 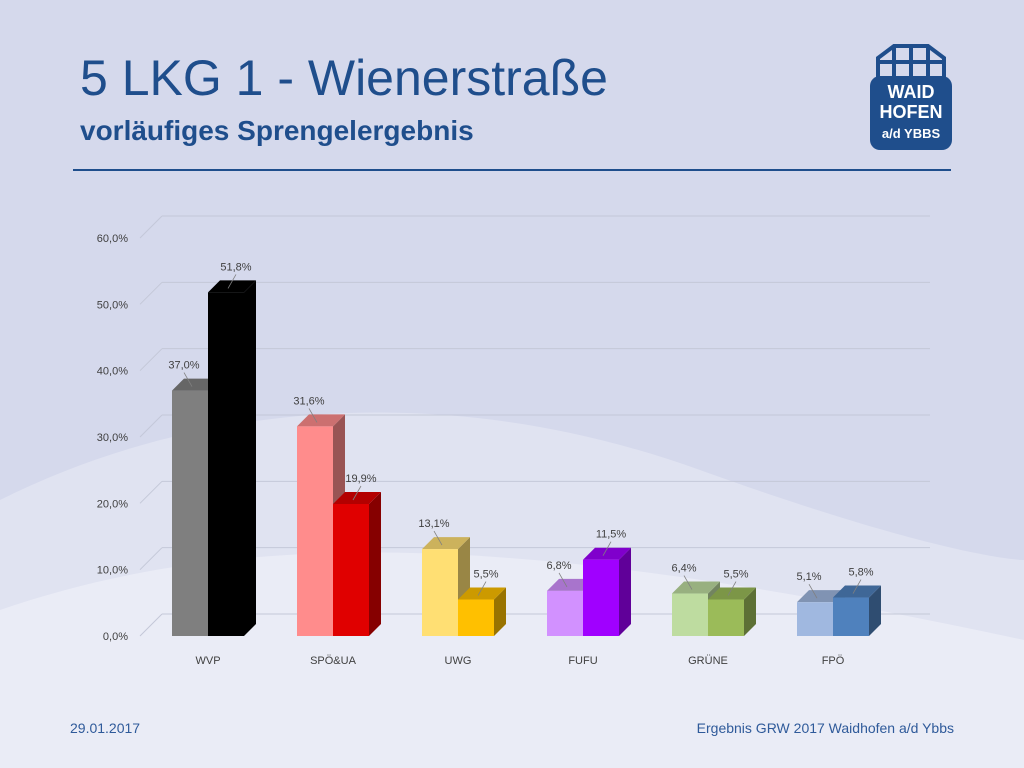 What do you see at coordinates (112, 504) in the screenshot?
I see `y-tick-label: 20,0%` at bounding box center [112, 504].